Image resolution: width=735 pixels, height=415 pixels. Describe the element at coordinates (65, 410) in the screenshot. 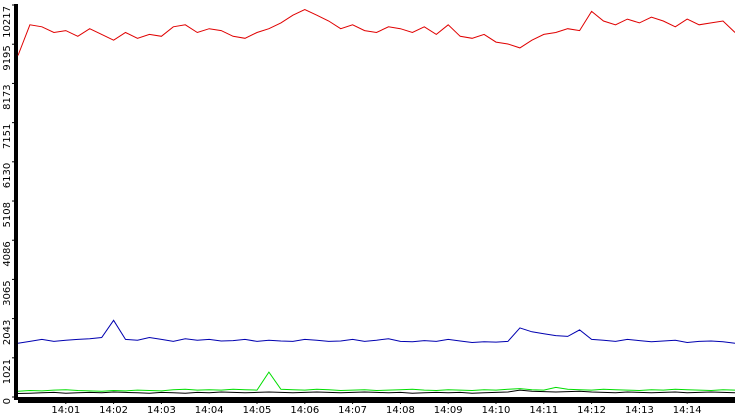

I see `x-tick-label: 14:01` at that location.